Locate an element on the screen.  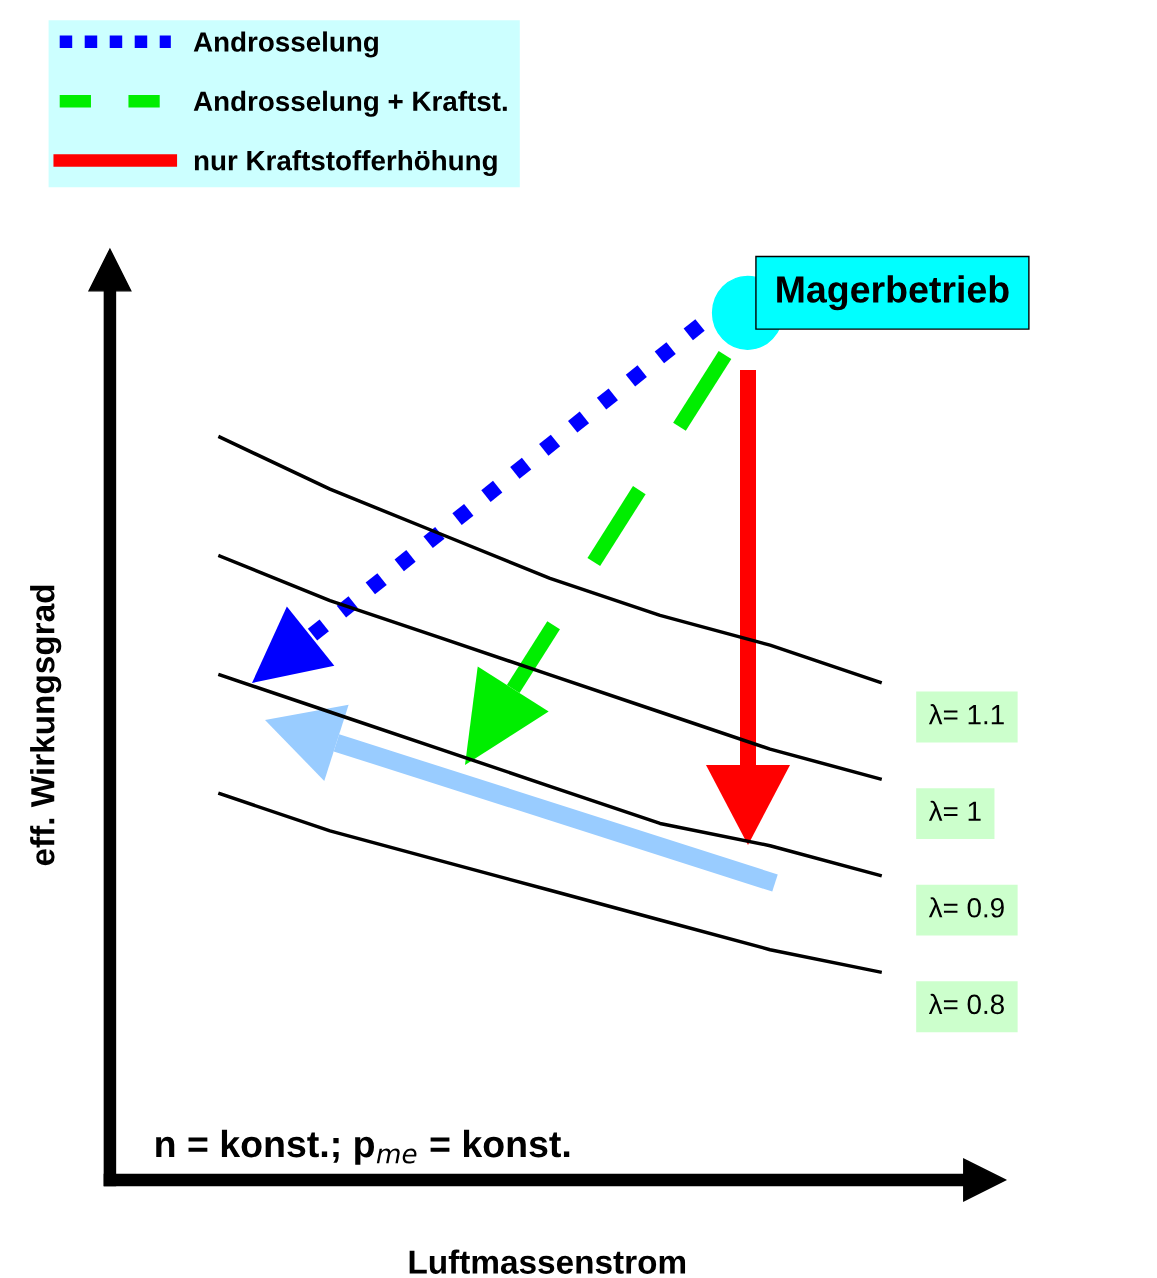
series-label: λ= 0.9 is located at coordinates (966, 907).